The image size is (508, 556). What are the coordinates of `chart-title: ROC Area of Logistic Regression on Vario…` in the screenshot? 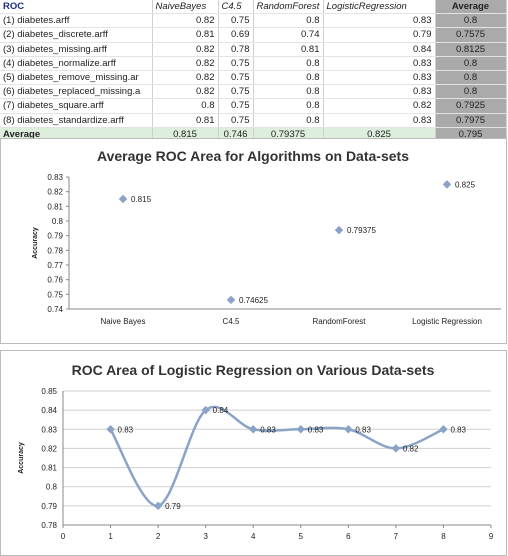 It's located at (253, 370).